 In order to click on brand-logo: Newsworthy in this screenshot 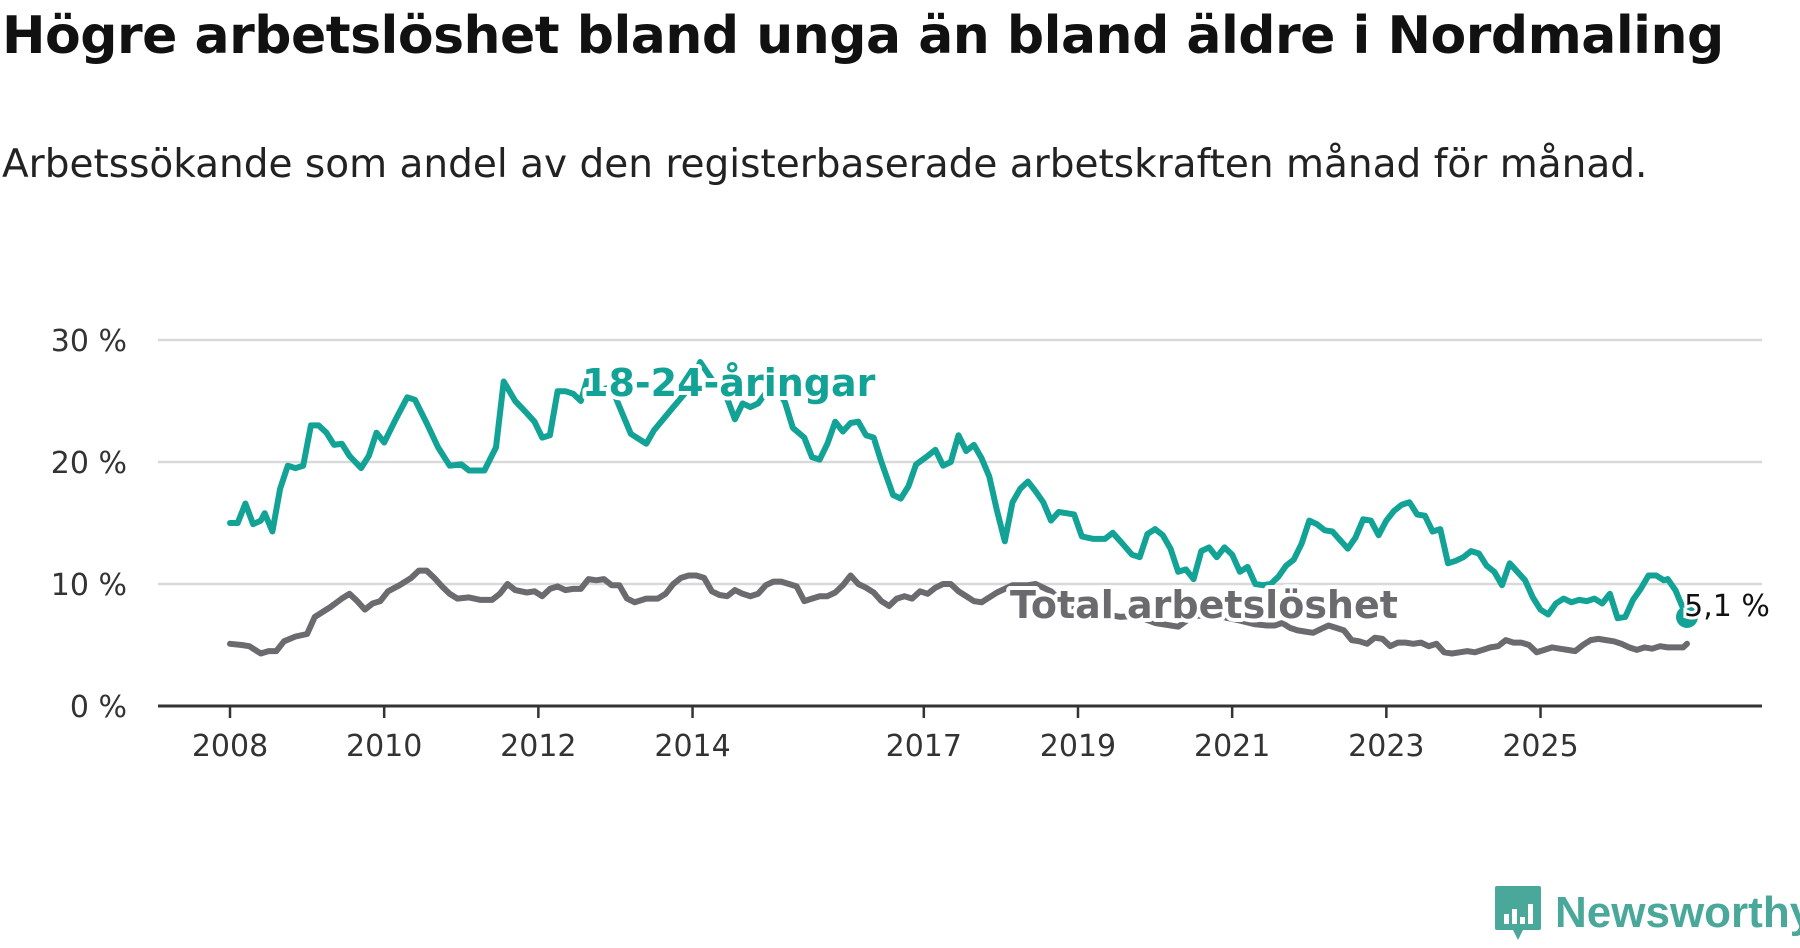, I will do `click(1646, 913)`.